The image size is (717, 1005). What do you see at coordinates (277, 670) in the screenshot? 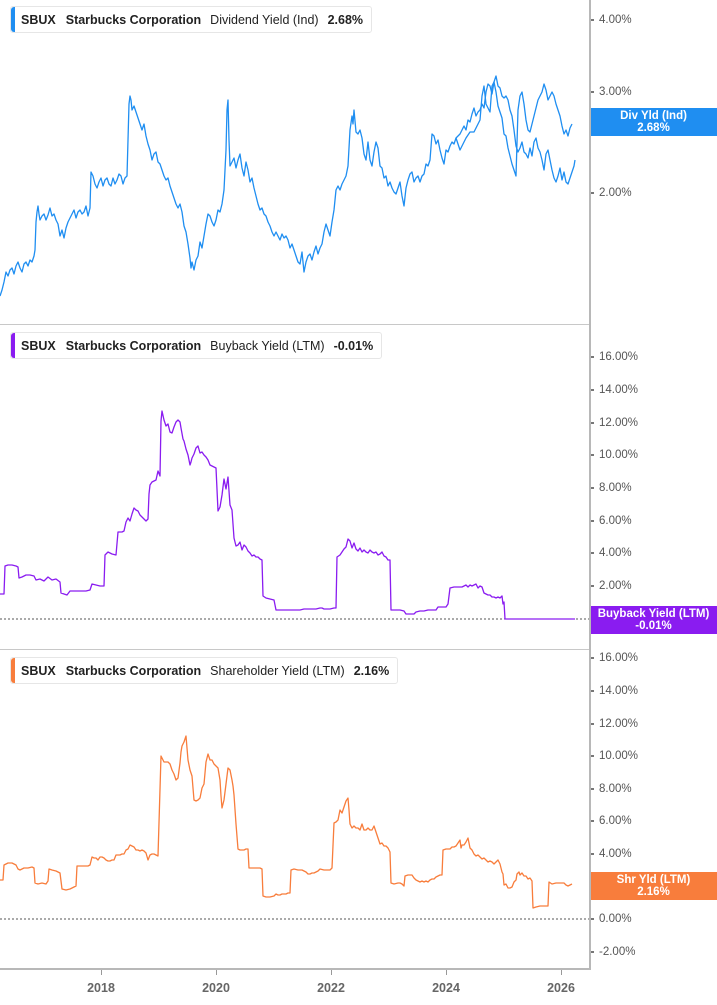
I see `legend-metric: Shareholder Yield (LTM)` at bounding box center [277, 670].